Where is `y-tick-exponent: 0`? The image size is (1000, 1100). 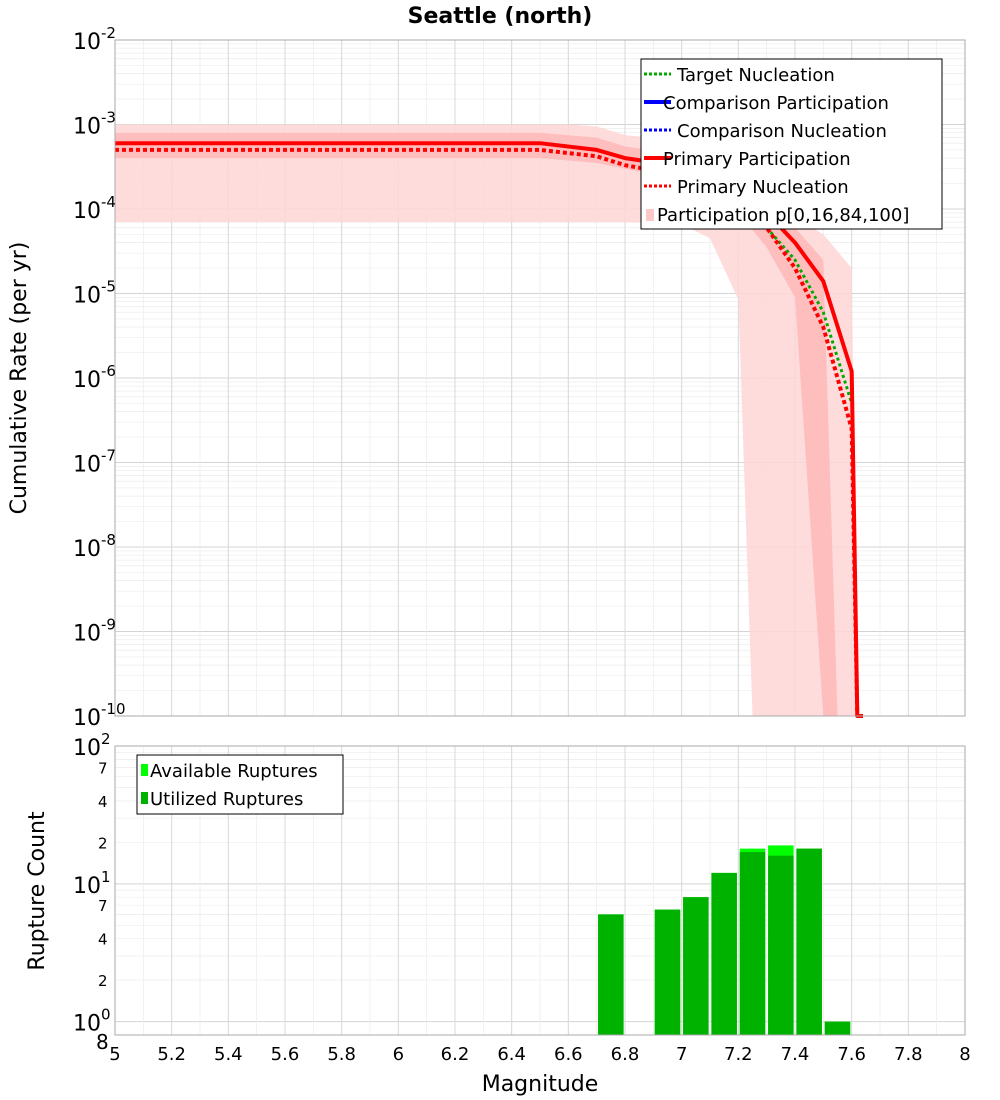 y-tick-exponent: 0 is located at coordinates (106, 1015).